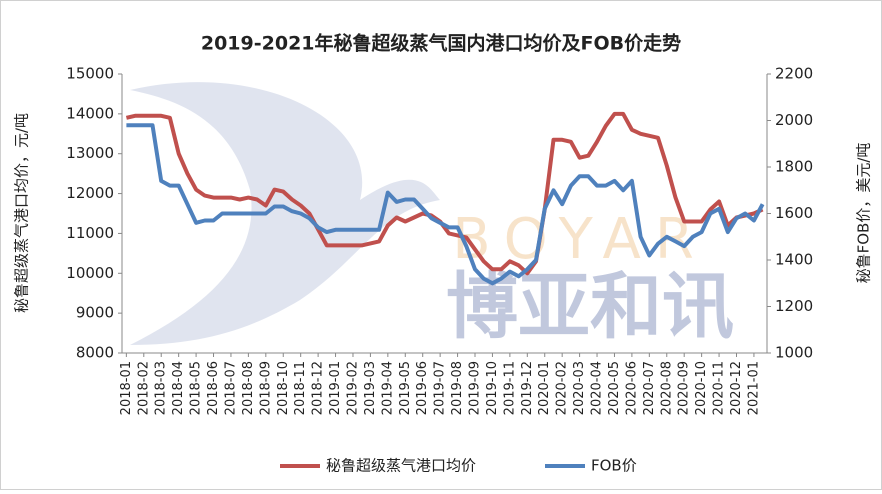 The width and height of the screenshot is (882, 494). I want to click on x-tick-label: 2018-08, so click(248, 388).